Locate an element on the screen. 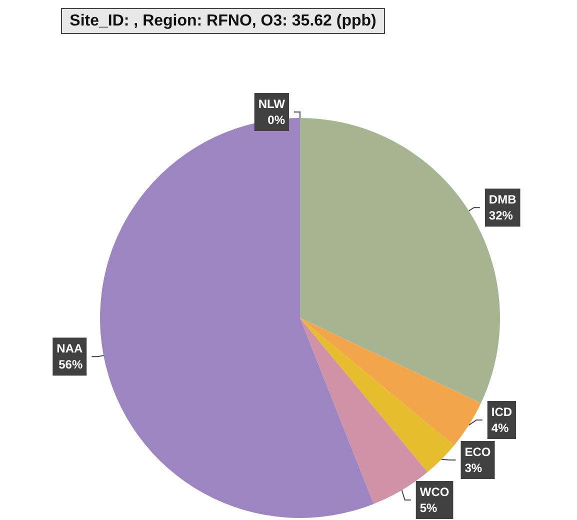 This screenshot has width=577, height=520. slice-label: ICD is located at coordinates (501, 412).